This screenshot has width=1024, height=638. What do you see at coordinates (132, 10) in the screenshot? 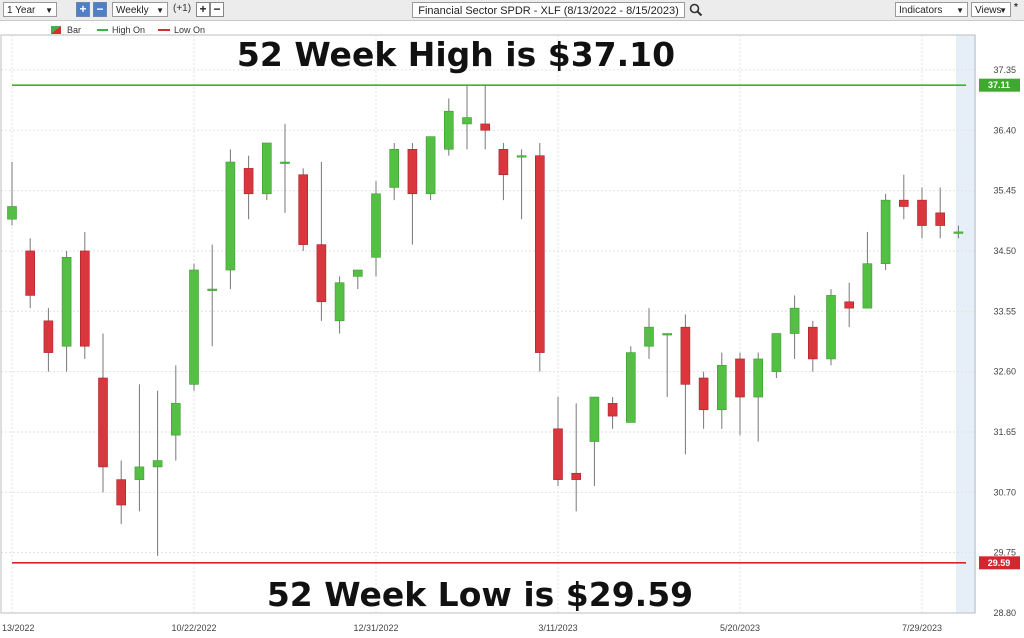
I see `interval-value: Weekly` at bounding box center [132, 10].